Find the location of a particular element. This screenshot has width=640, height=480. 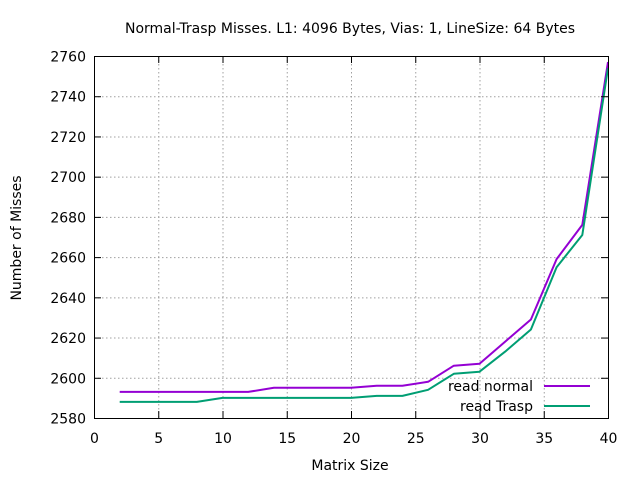

y-tick-label: 2660 is located at coordinates (68, 259).